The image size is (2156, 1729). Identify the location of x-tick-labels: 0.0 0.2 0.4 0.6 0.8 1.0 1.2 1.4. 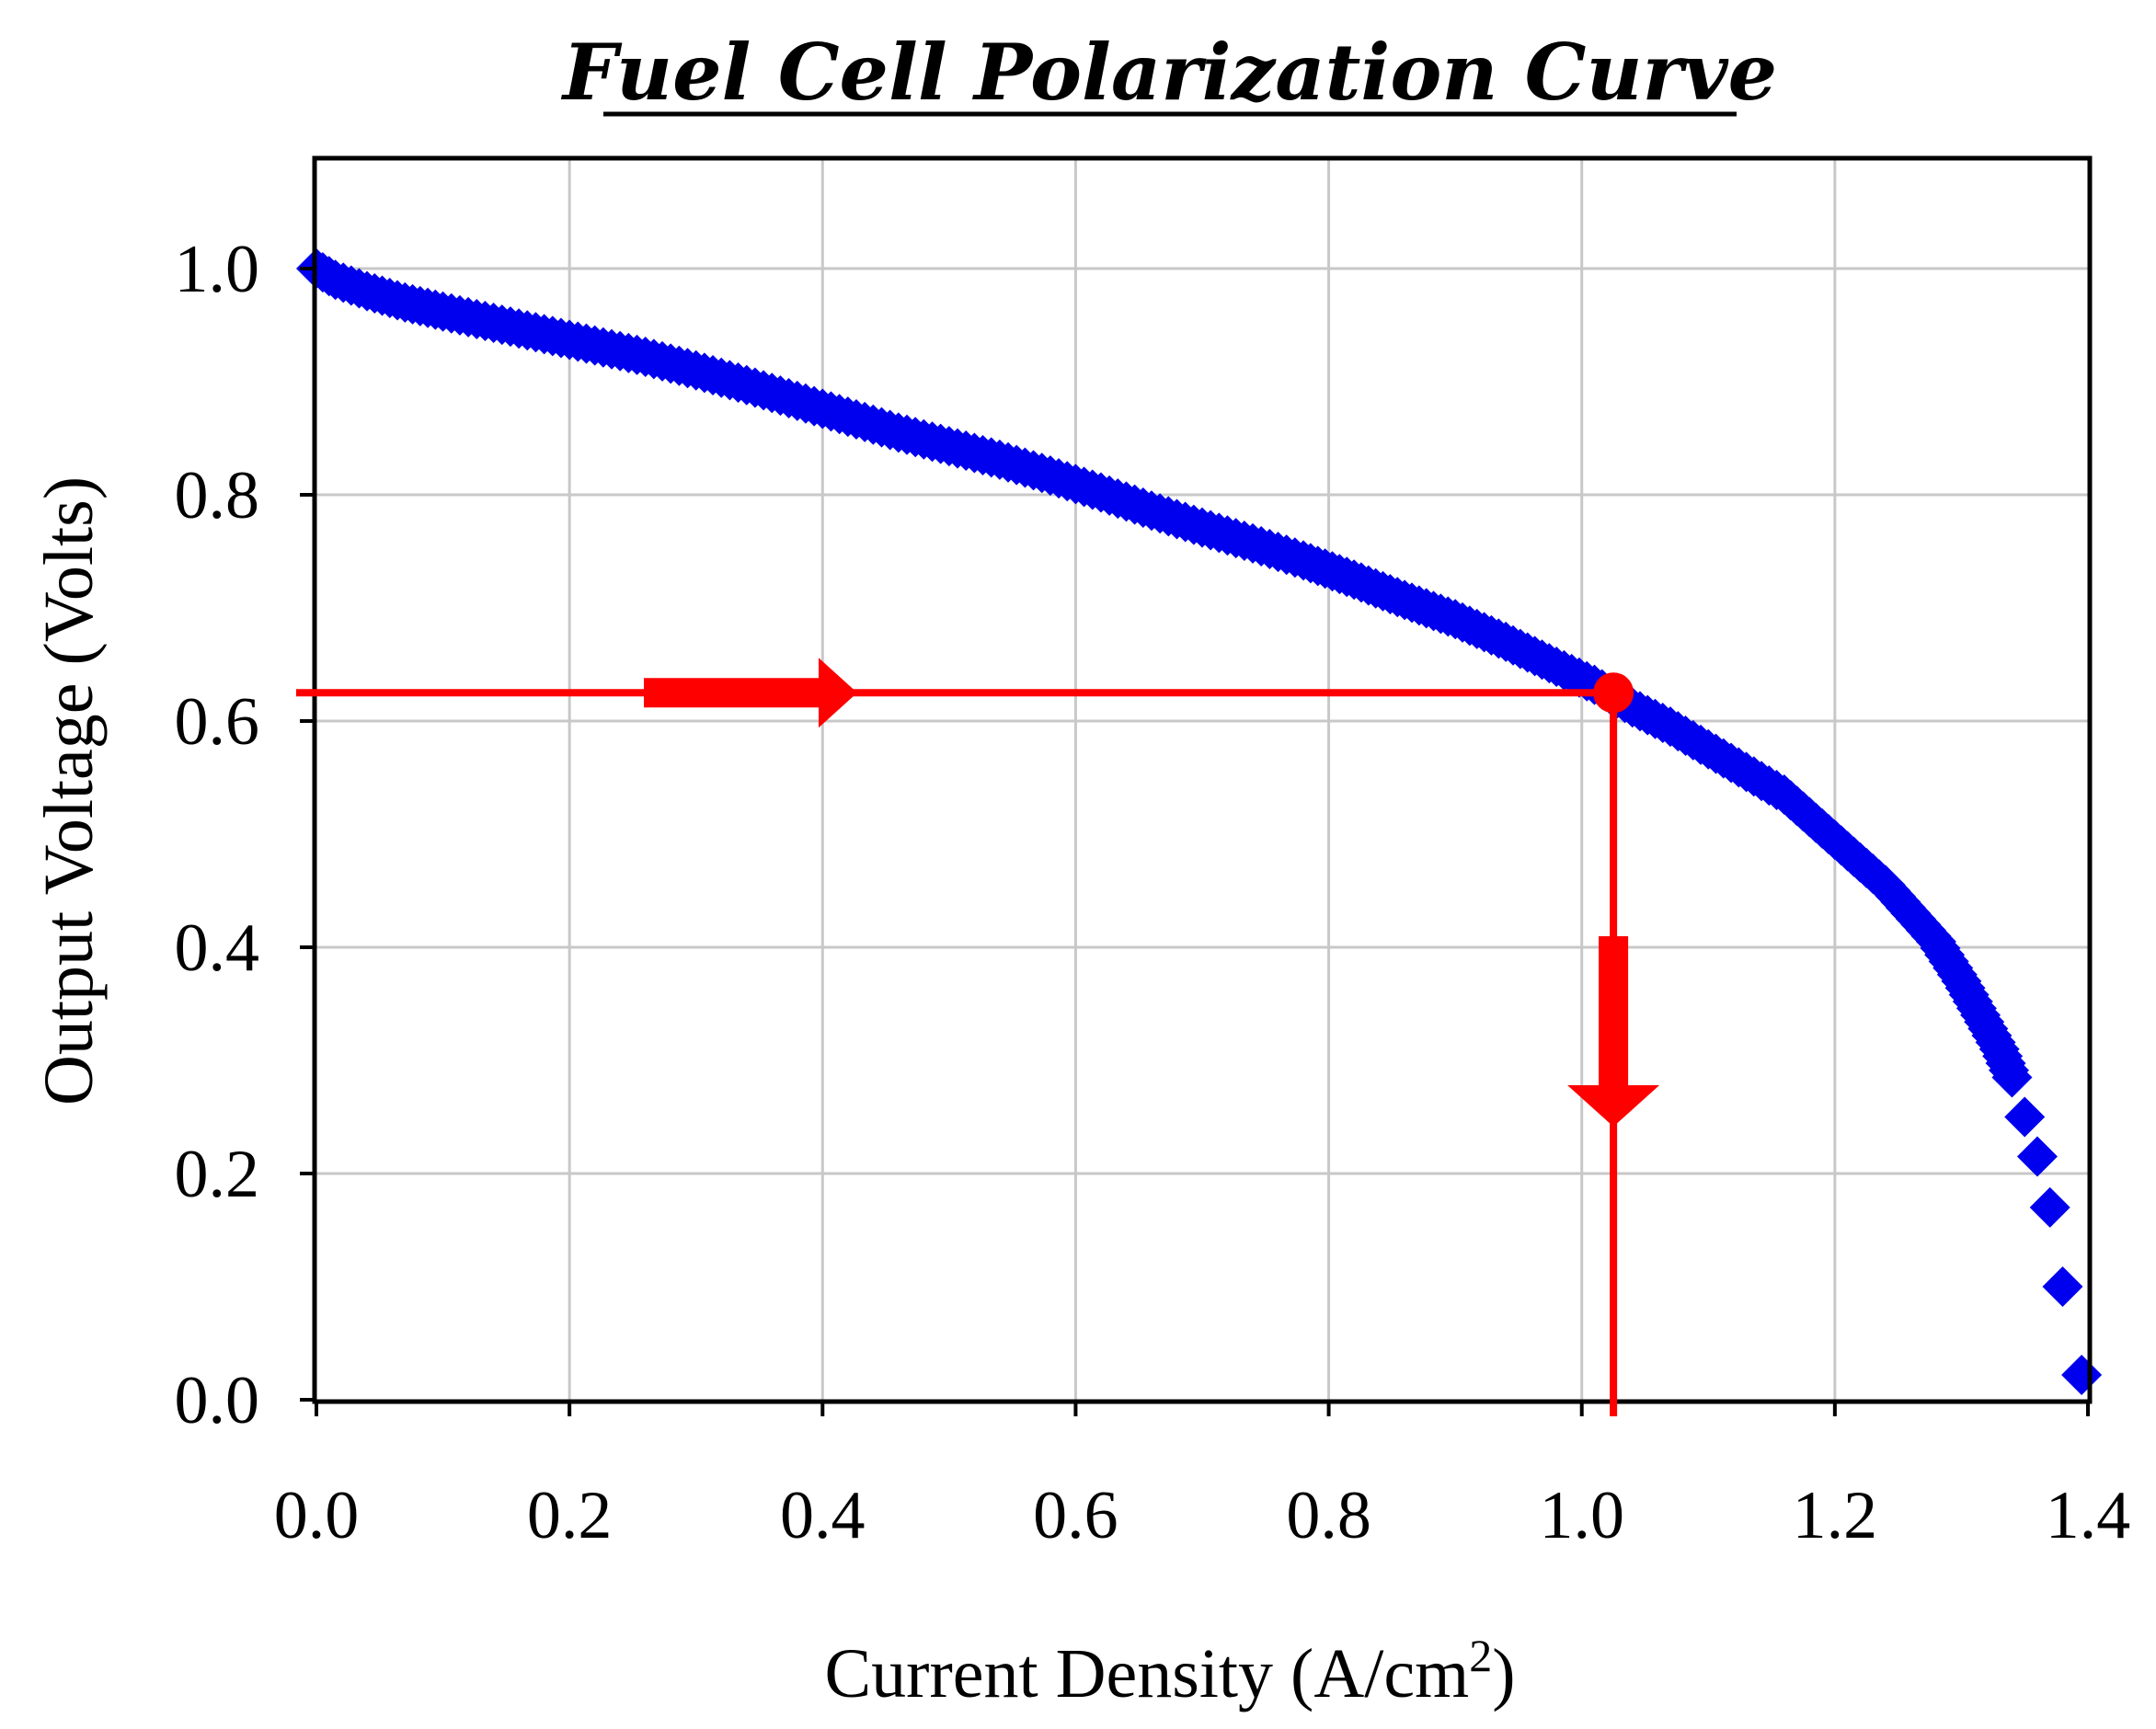
(1203, 1515).